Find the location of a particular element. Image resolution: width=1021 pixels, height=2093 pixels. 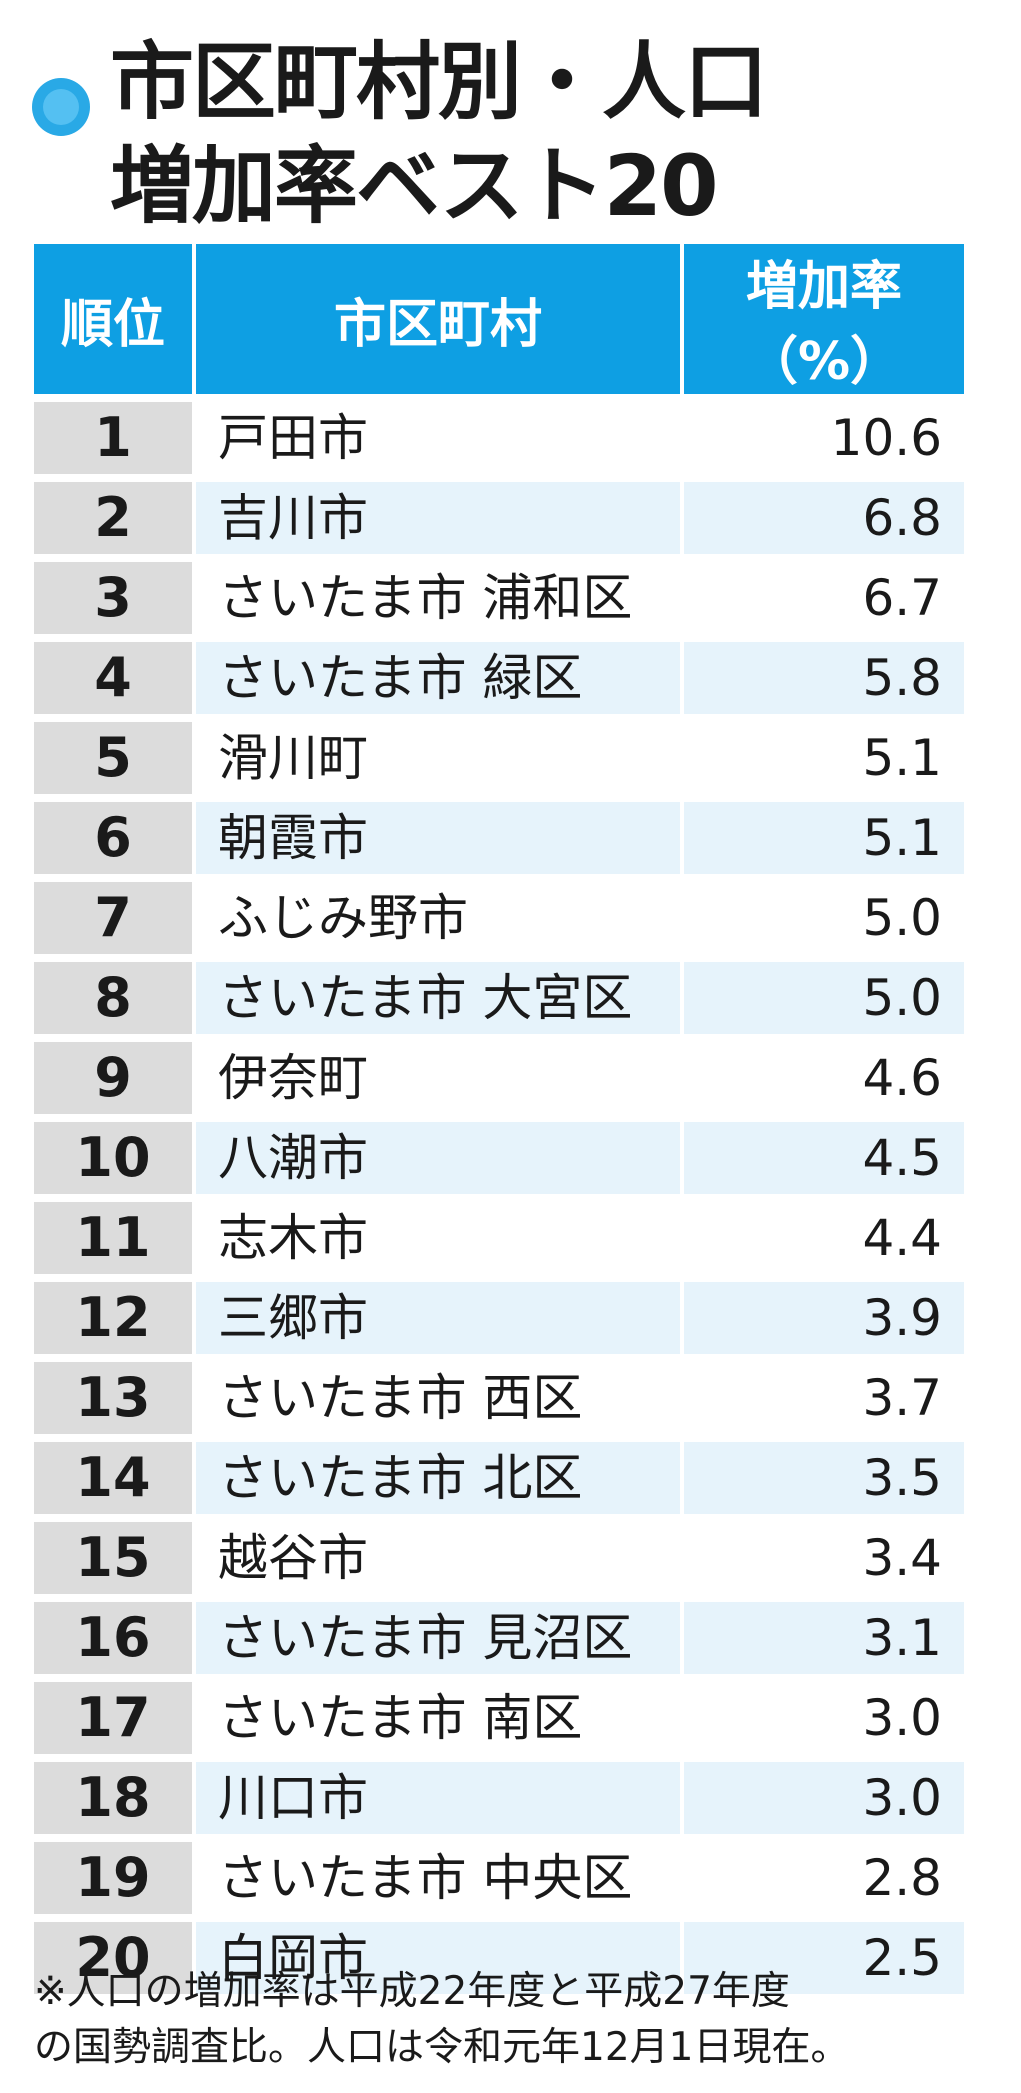

rank-cell: 16 is located at coordinates (113, 1642).